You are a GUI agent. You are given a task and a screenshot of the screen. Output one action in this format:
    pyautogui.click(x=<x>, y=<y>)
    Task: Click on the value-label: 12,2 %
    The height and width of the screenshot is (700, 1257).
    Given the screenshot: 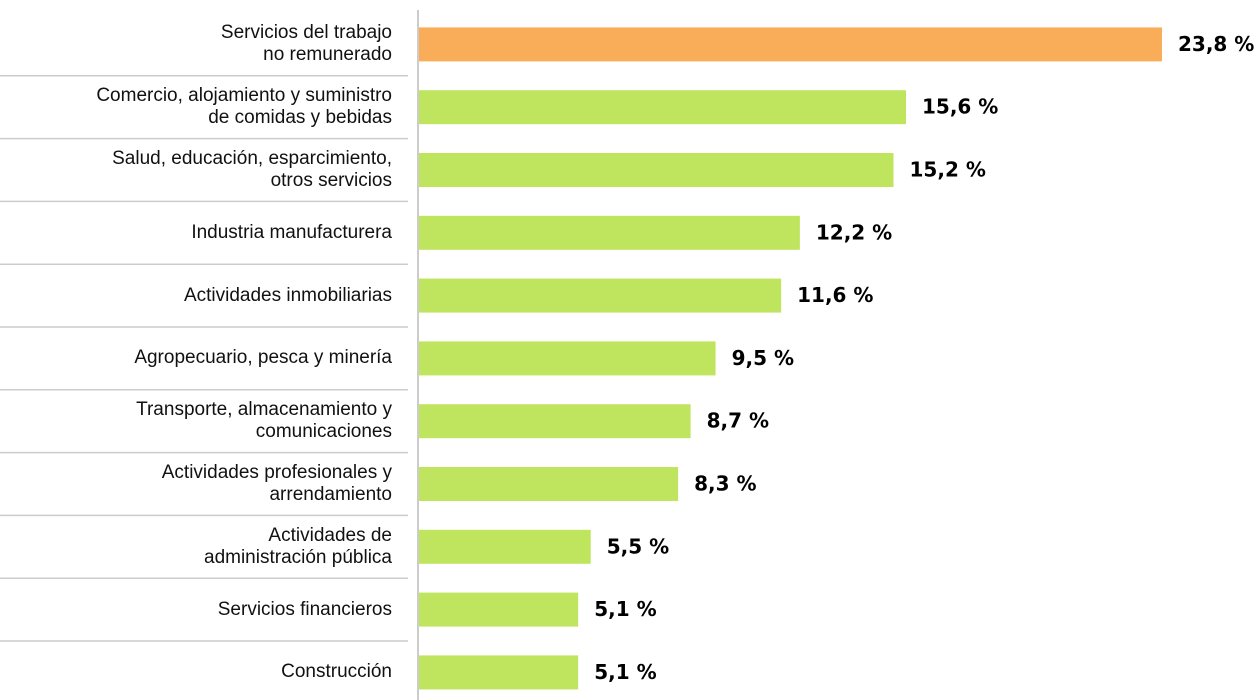 What is the action you would take?
    pyautogui.click(x=854, y=232)
    